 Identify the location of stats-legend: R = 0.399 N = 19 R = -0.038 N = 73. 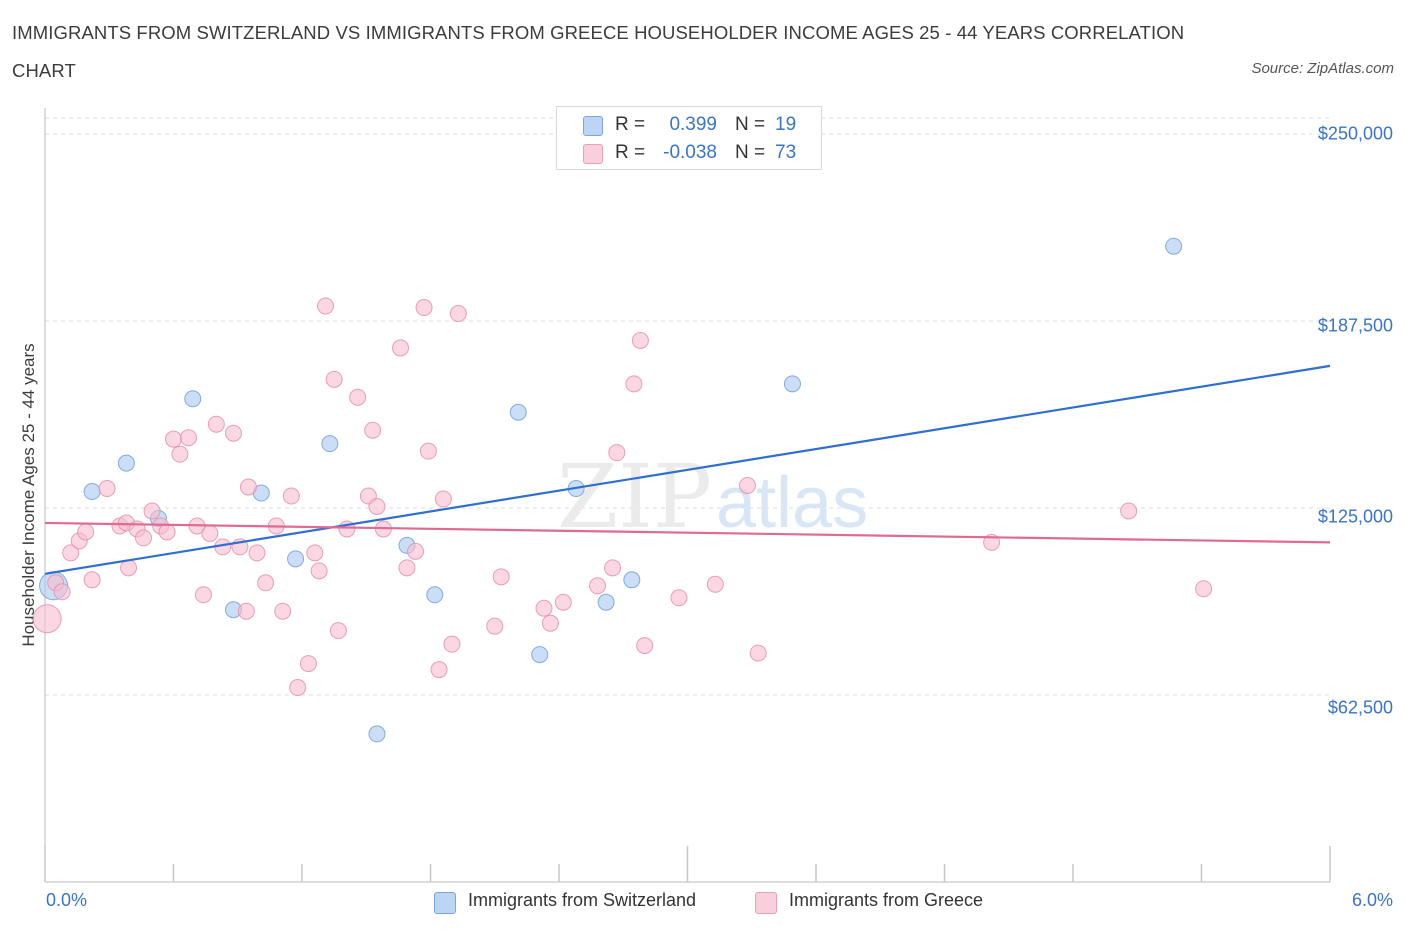
(689, 138).